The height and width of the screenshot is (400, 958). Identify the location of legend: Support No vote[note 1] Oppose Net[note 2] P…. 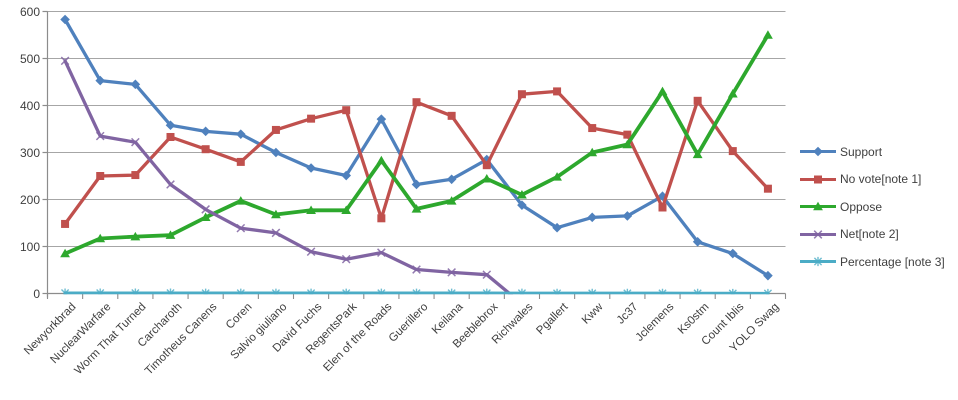
(872, 207).